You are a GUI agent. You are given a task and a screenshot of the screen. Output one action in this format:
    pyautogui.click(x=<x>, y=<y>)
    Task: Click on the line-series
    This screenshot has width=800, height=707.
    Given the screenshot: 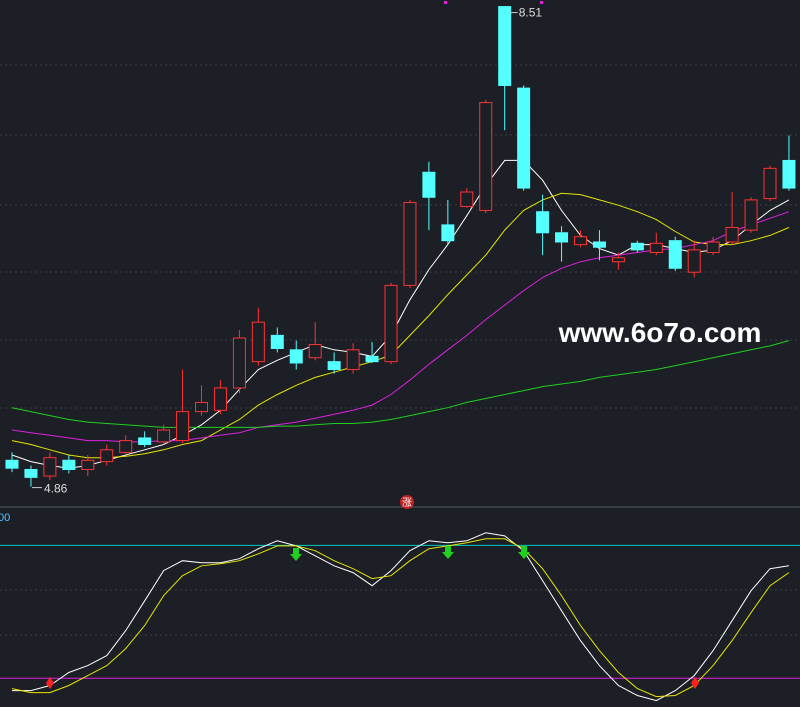 What is the action you would take?
    pyautogui.click(x=400, y=384)
    